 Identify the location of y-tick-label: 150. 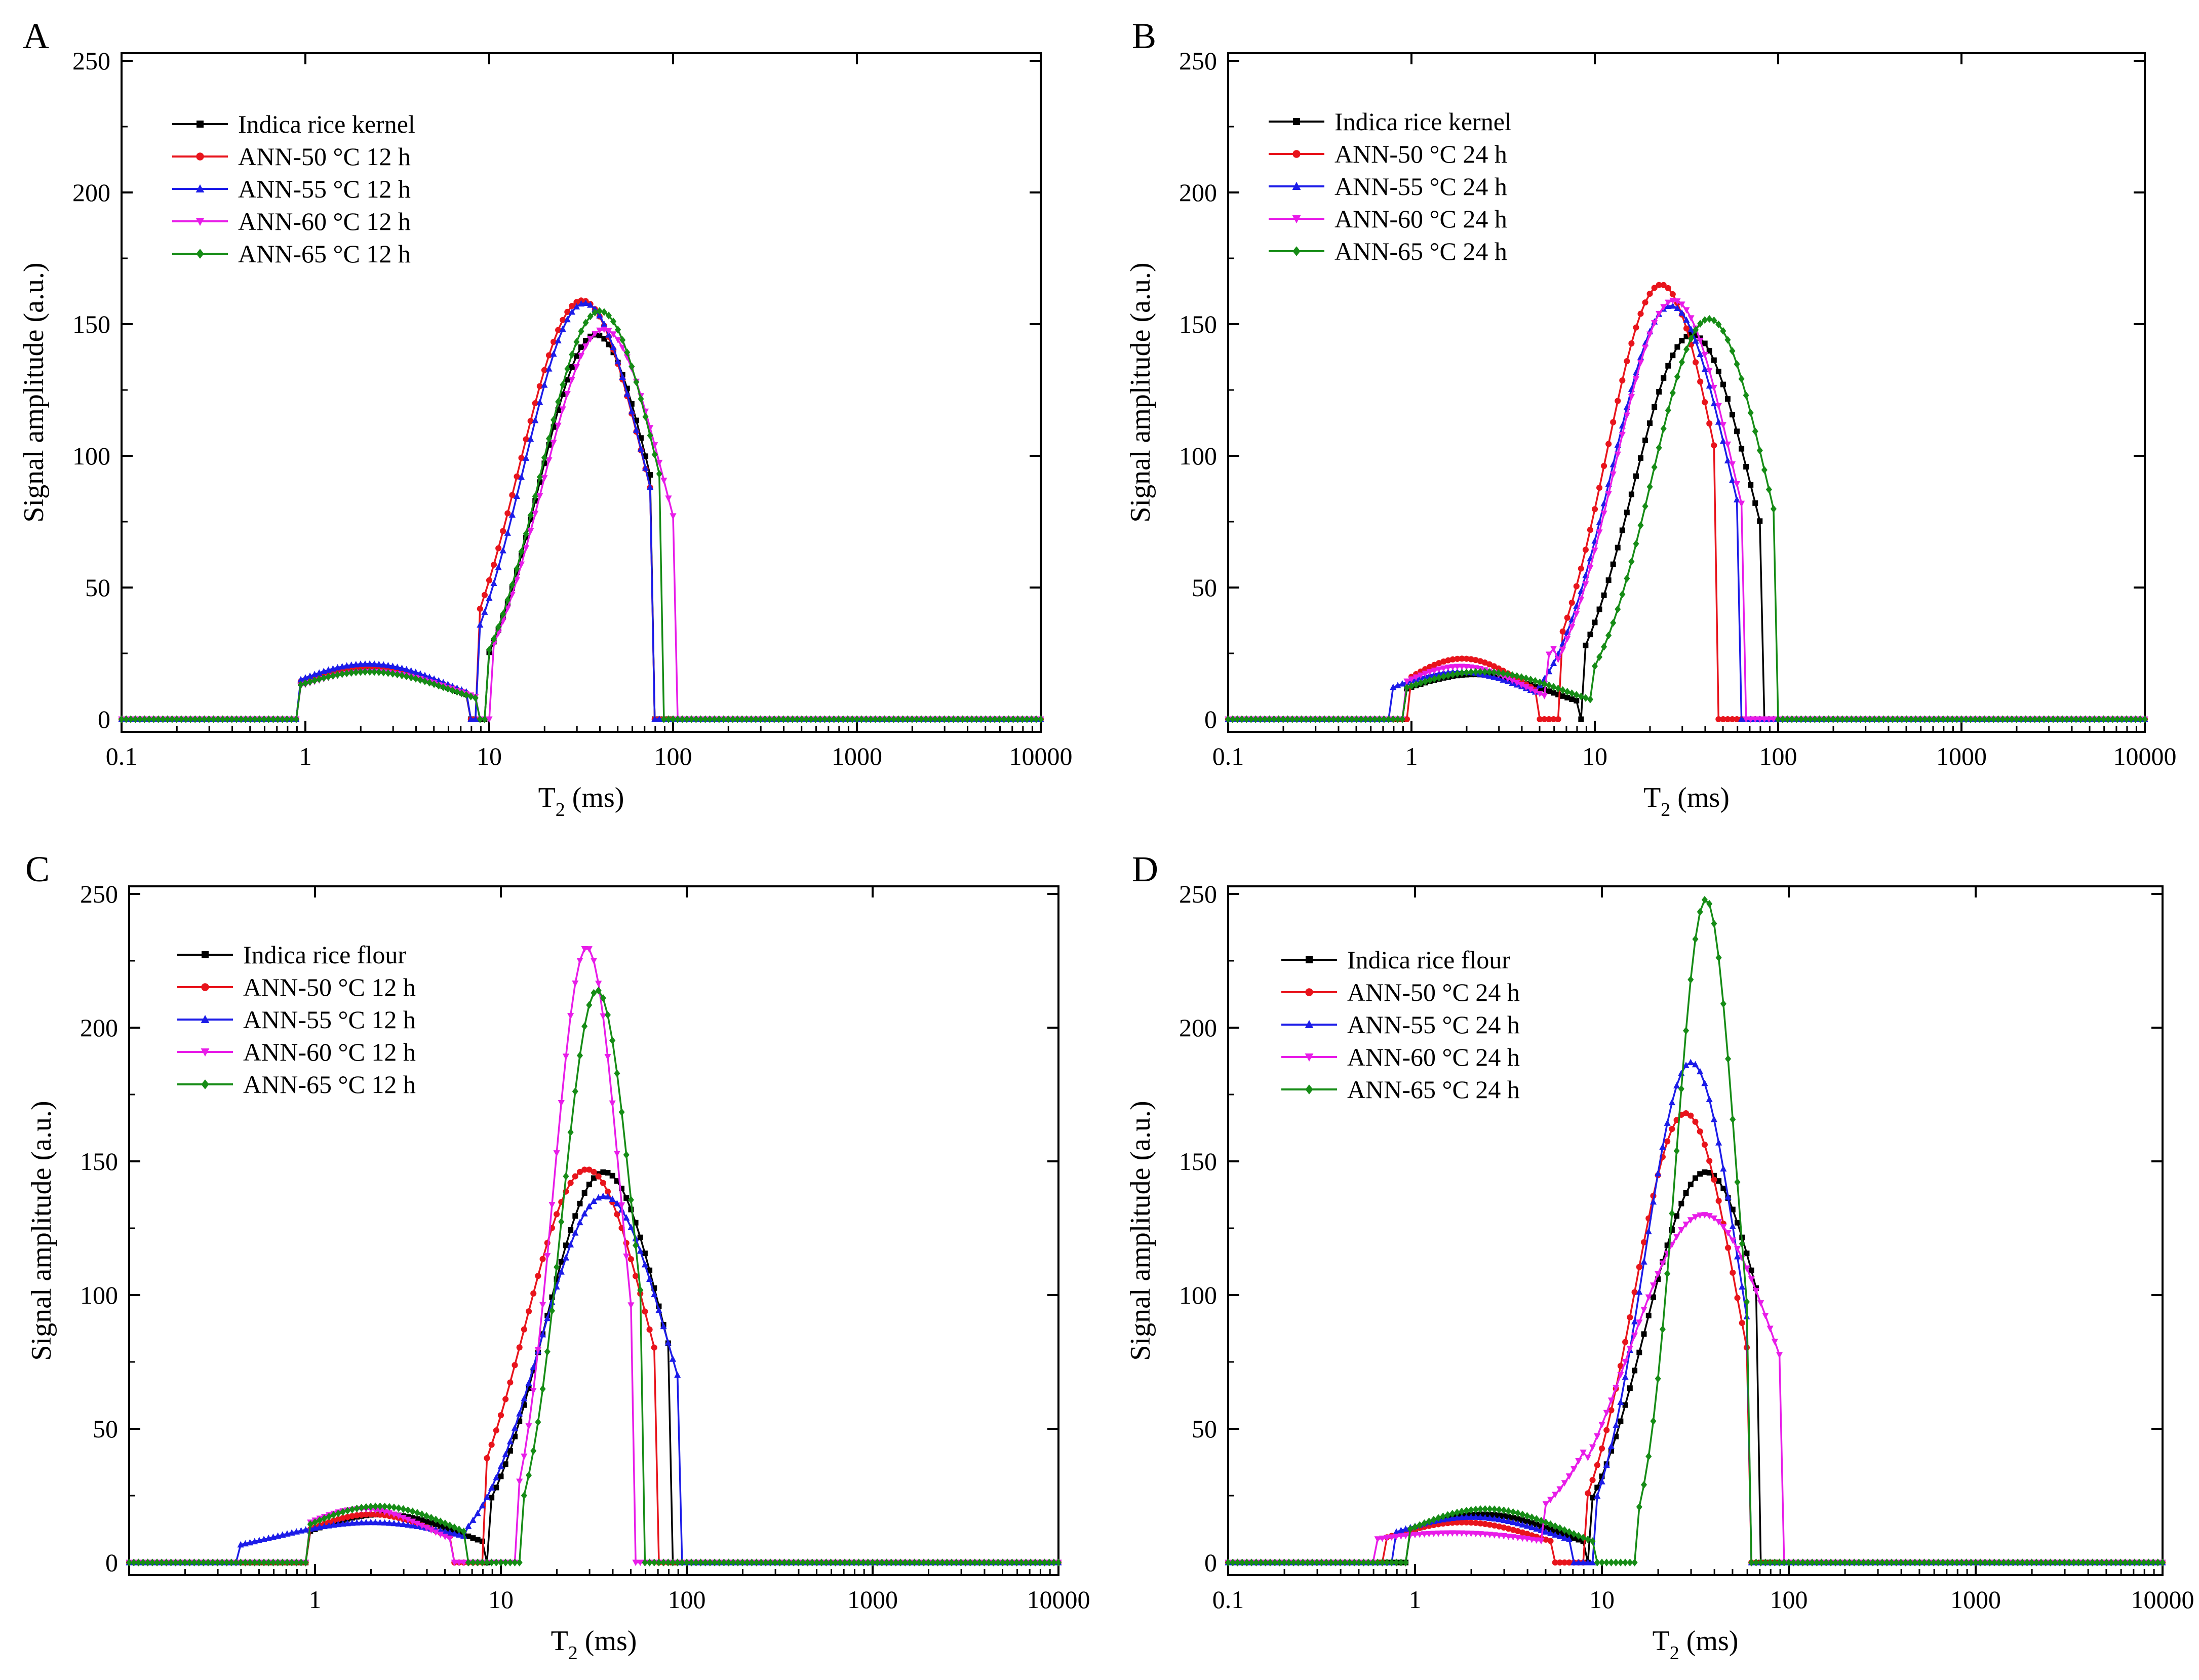
(1198, 1161).